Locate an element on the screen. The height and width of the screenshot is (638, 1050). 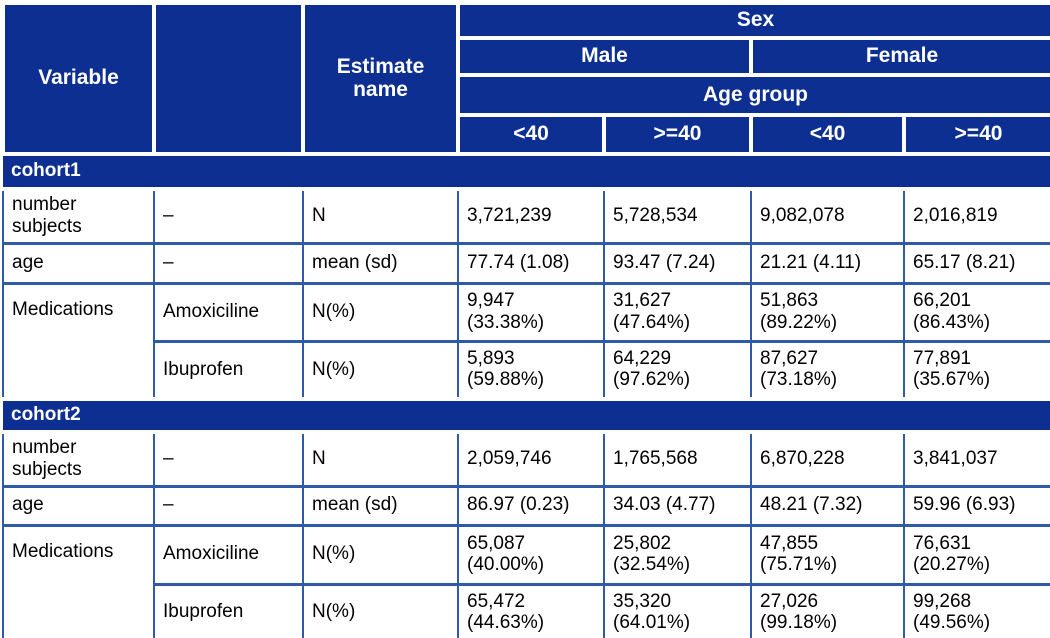
cell-value: 59.96 (6.93) is located at coordinates (976, 505).